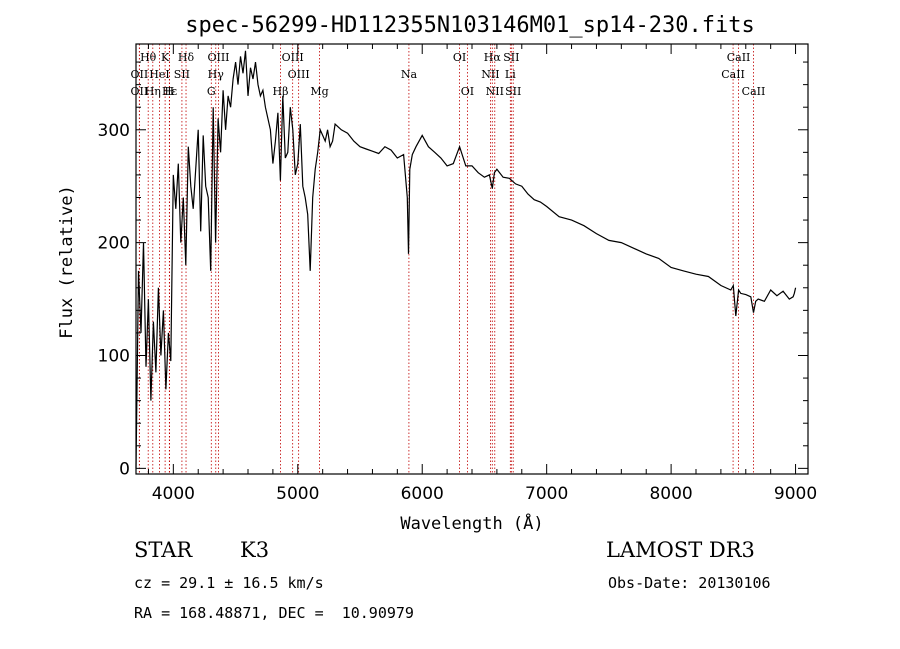 This screenshot has height=649, width=900. I want to click on spectral-line-label: Li, so click(510, 74).